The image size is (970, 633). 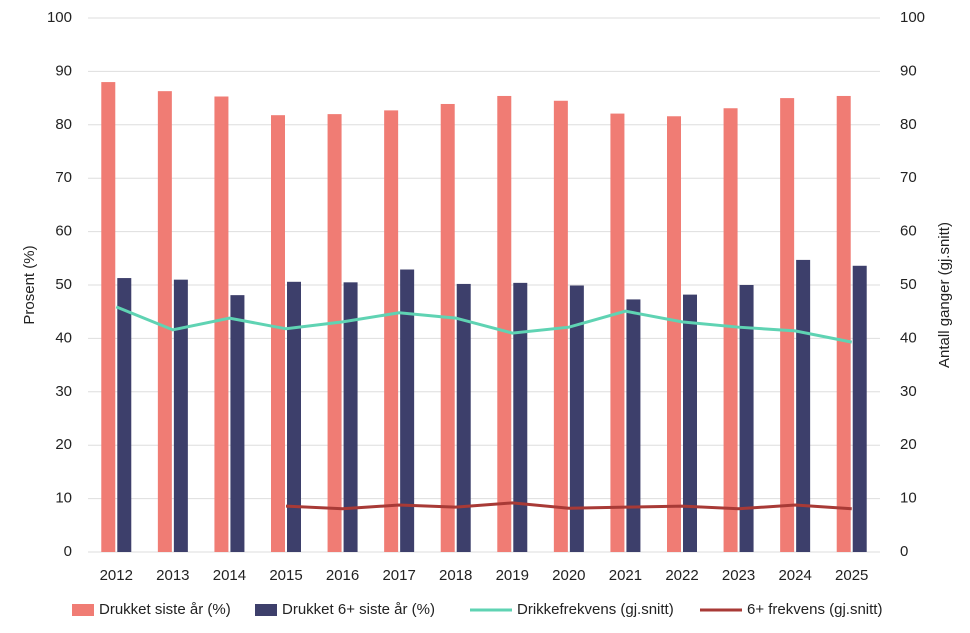 I want to click on y2-tick-label: 100, so click(x=912, y=17).